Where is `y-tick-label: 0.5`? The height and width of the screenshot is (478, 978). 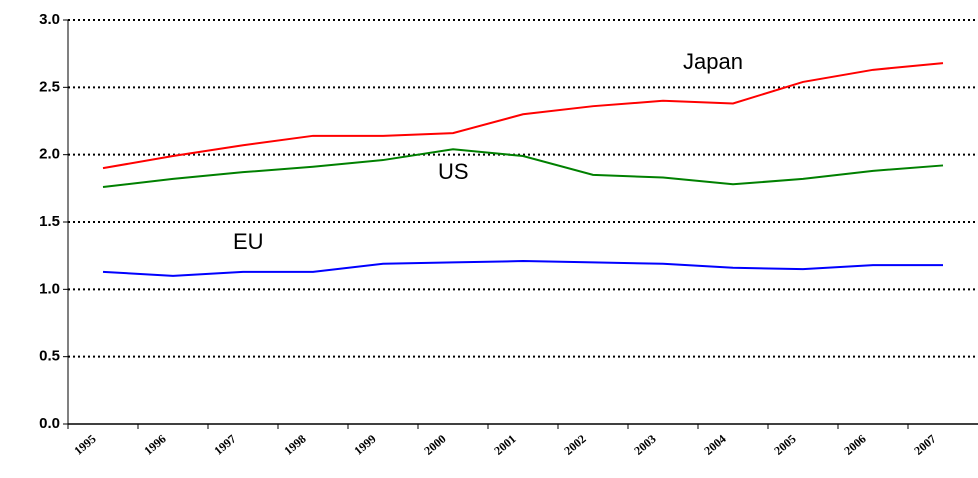
y-tick-label: 0.5 is located at coordinates (49, 356).